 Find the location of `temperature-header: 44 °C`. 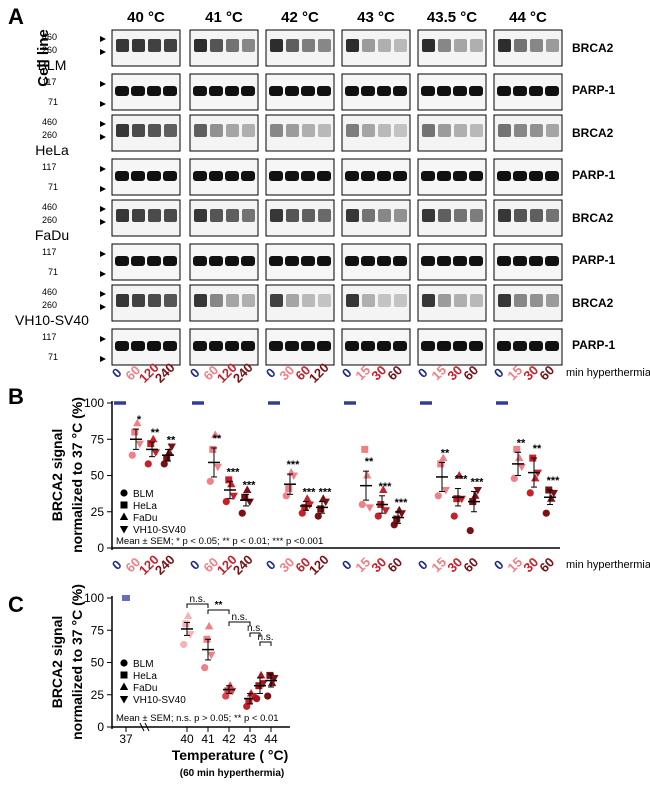

temperature-header: 44 °C is located at coordinates (528, 17).